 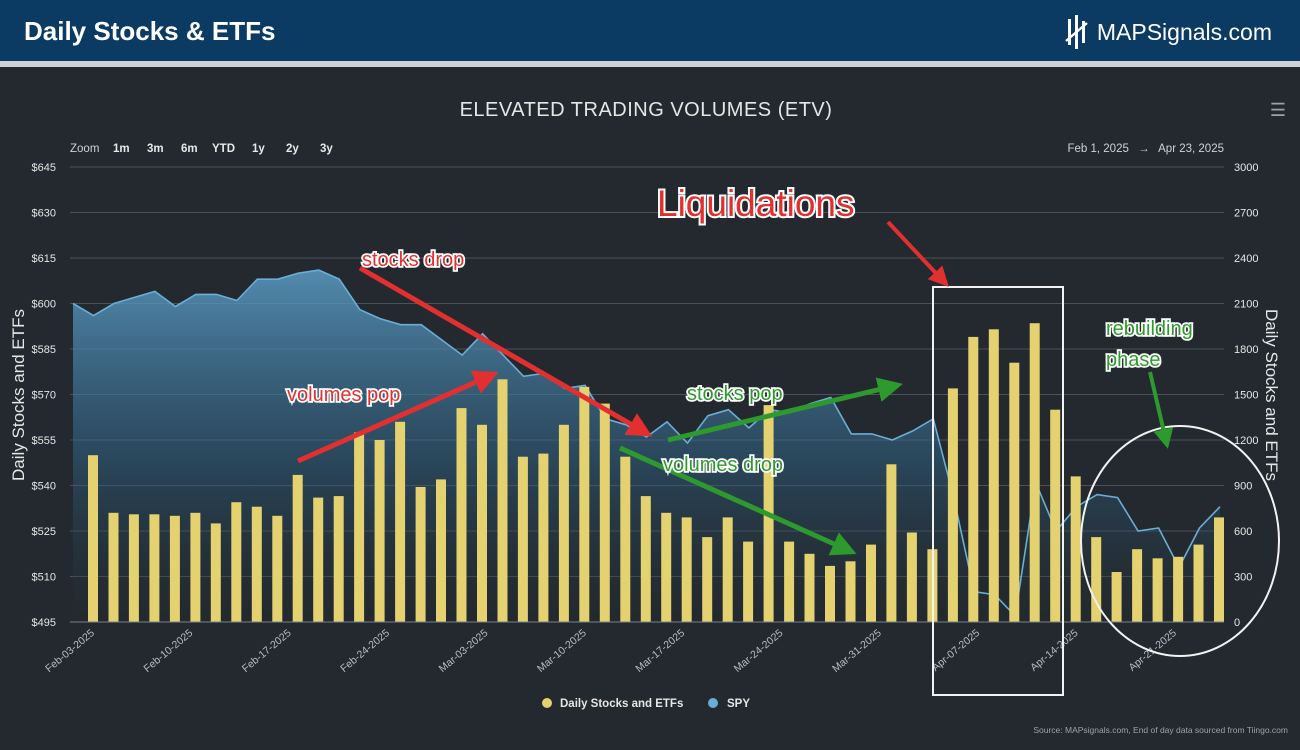 What do you see at coordinates (1191, 149) in the screenshot?
I see `range-to: Apr 23, 2025` at bounding box center [1191, 149].